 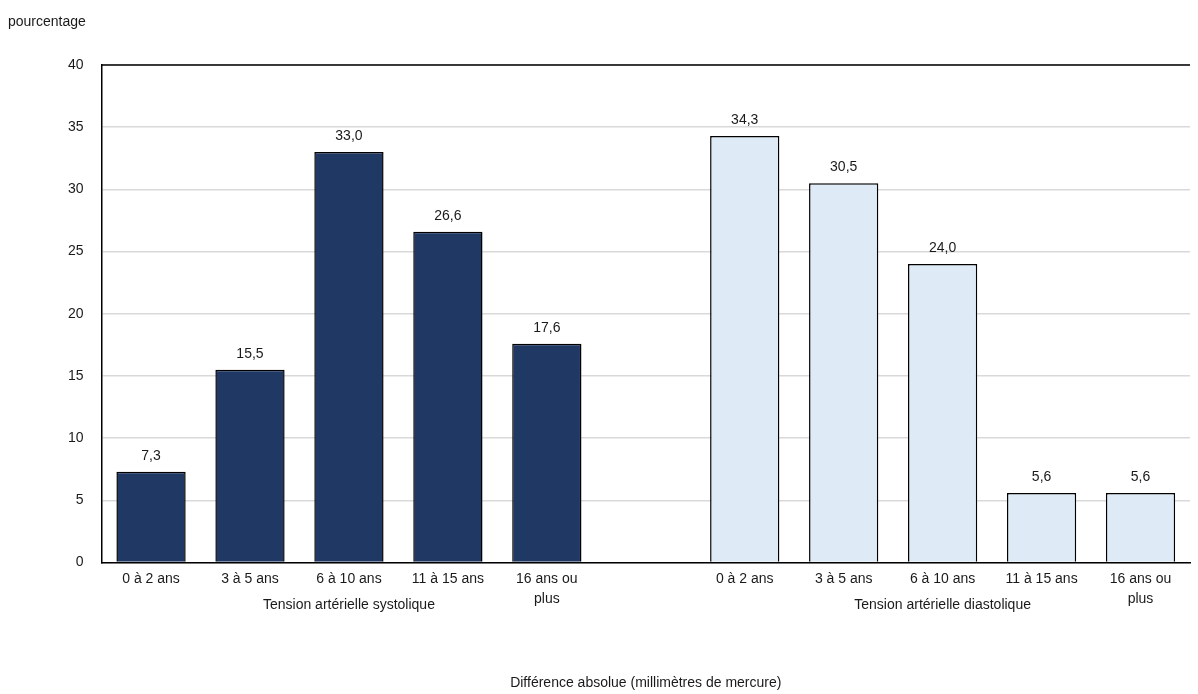 I want to click on y-tick-label: 35, so click(x=75, y=126).